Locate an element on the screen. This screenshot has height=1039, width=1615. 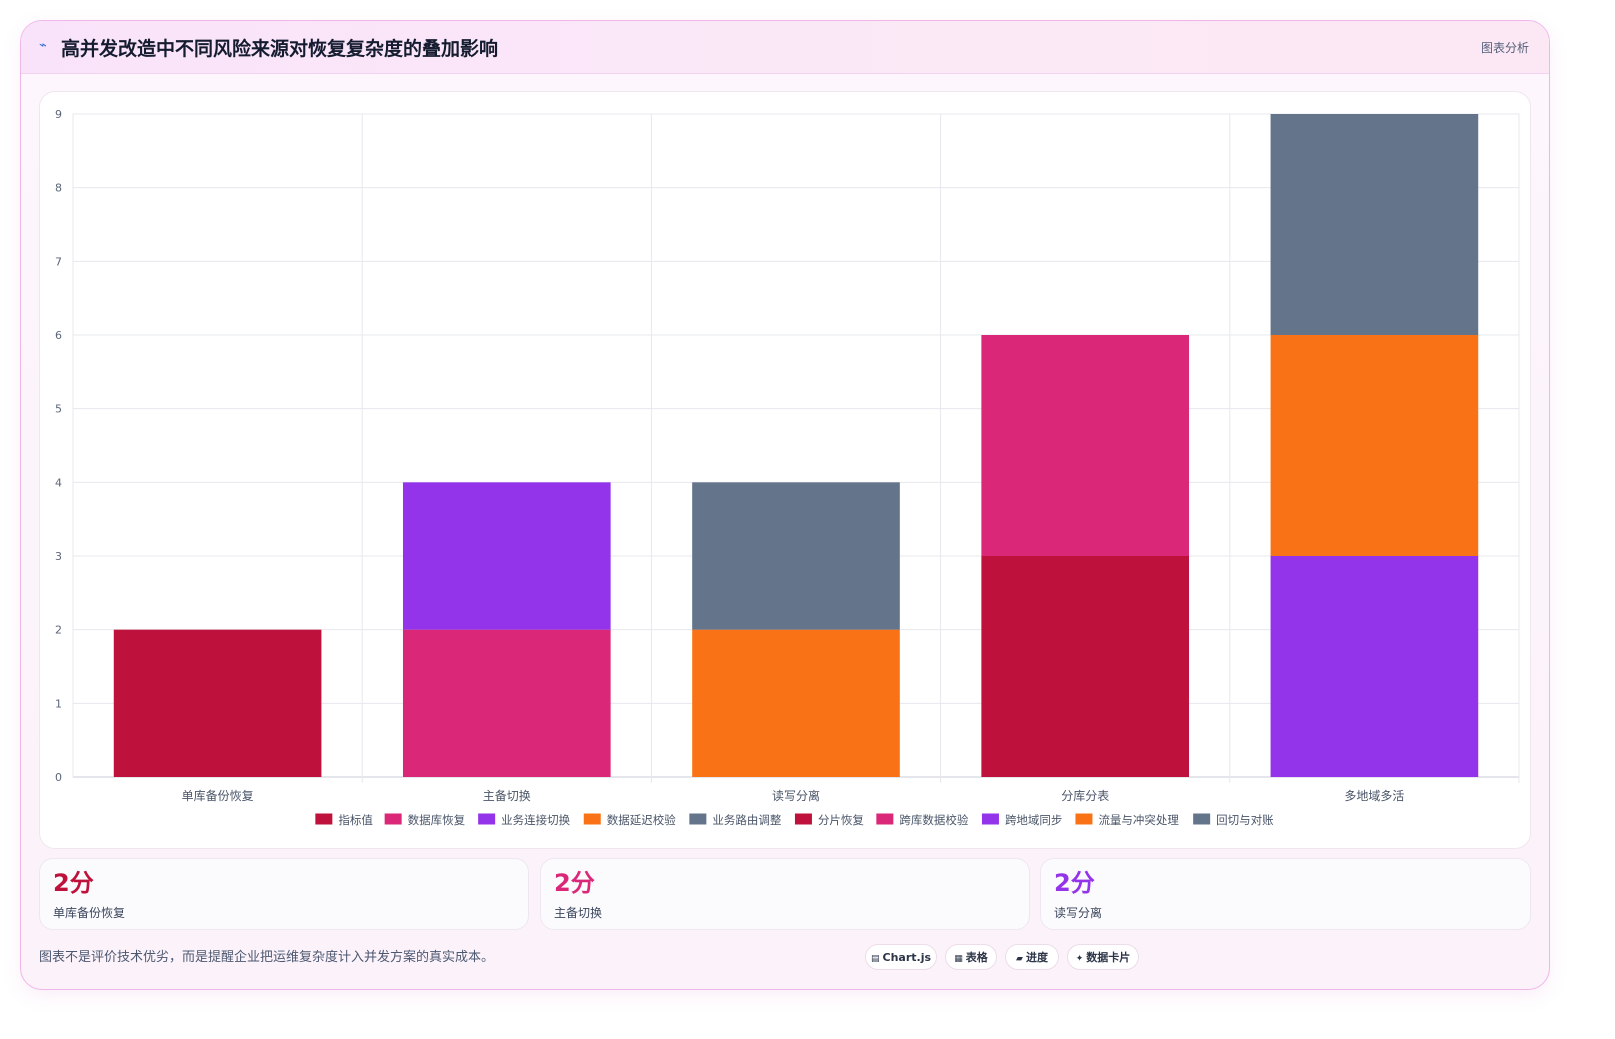
chip-progress: ▰ 进度 is located at coordinates (1032, 957).